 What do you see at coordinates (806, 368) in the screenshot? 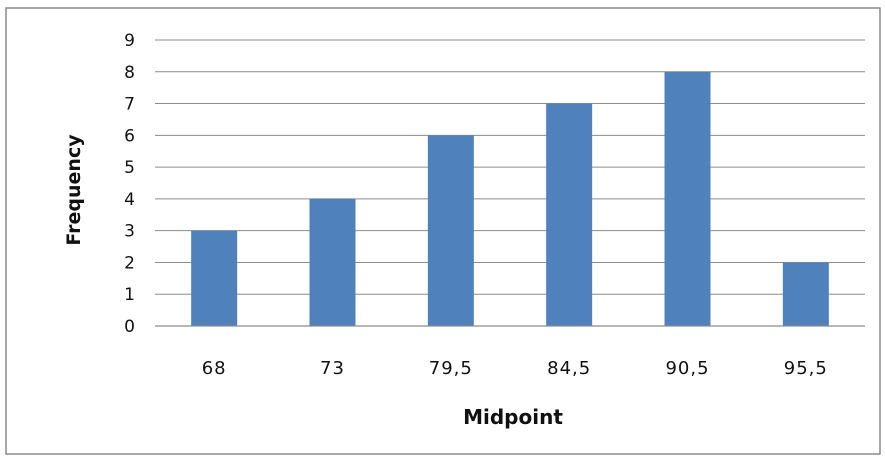
I see `x-tick-label: 95,5` at bounding box center [806, 368].